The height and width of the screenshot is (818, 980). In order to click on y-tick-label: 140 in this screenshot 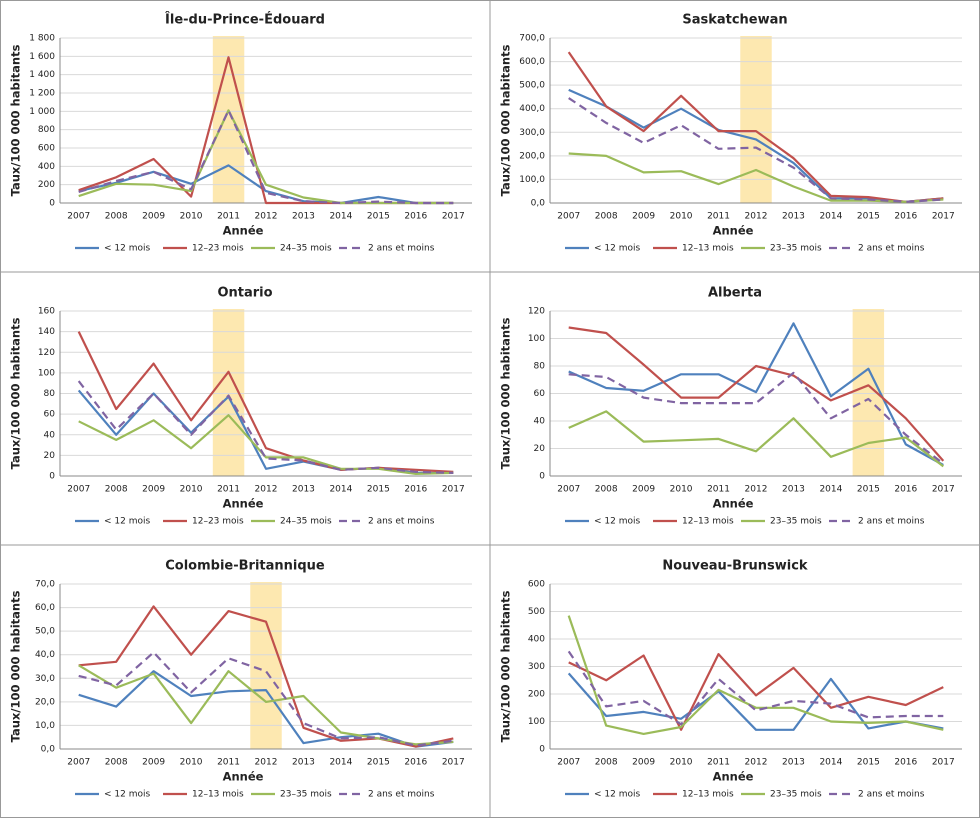, I will do `click(46, 332)`.